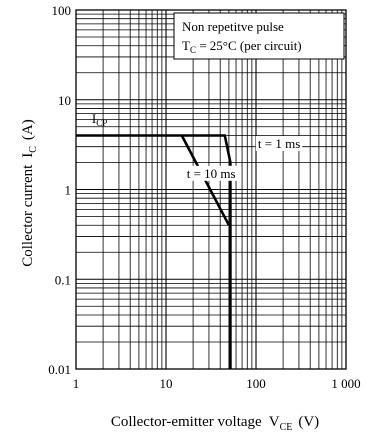 The image size is (376, 436). What do you see at coordinates (308, 422) in the screenshot?
I see `x-axis-unit: (V)` at bounding box center [308, 422].